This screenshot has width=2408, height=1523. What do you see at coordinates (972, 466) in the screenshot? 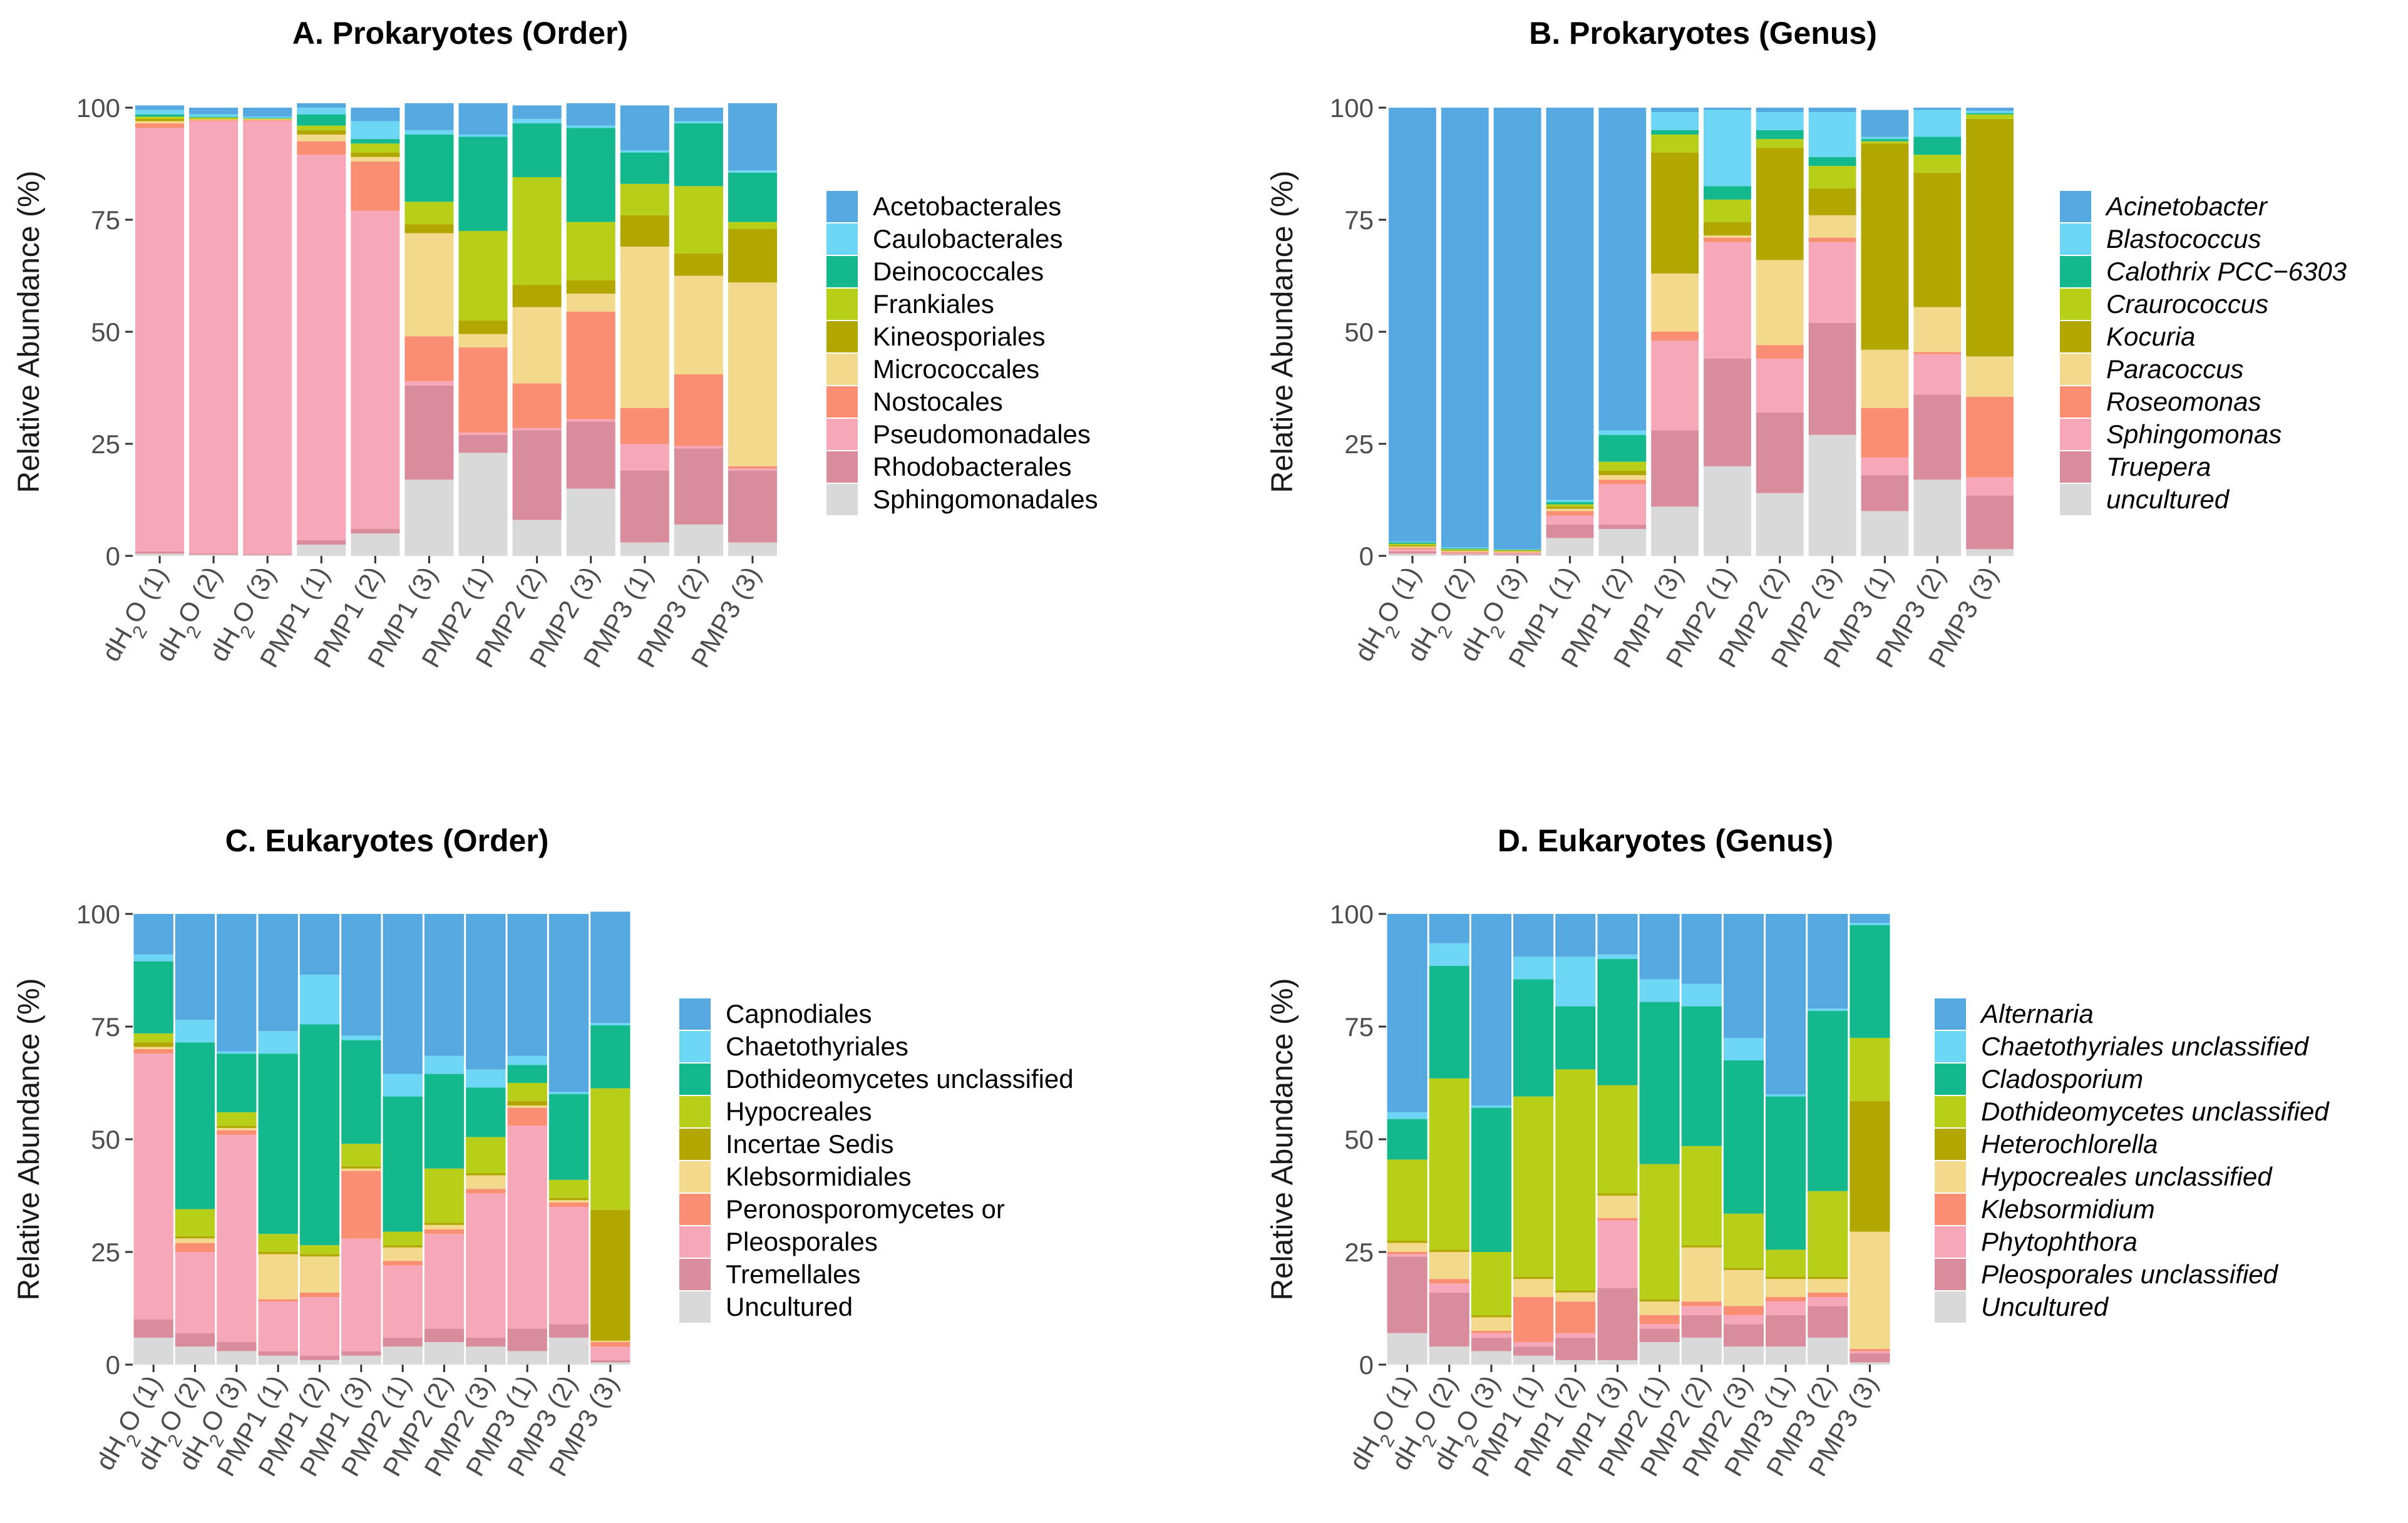
I see `legend-label: Rhodobacterales` at bounding box center [972, 466].